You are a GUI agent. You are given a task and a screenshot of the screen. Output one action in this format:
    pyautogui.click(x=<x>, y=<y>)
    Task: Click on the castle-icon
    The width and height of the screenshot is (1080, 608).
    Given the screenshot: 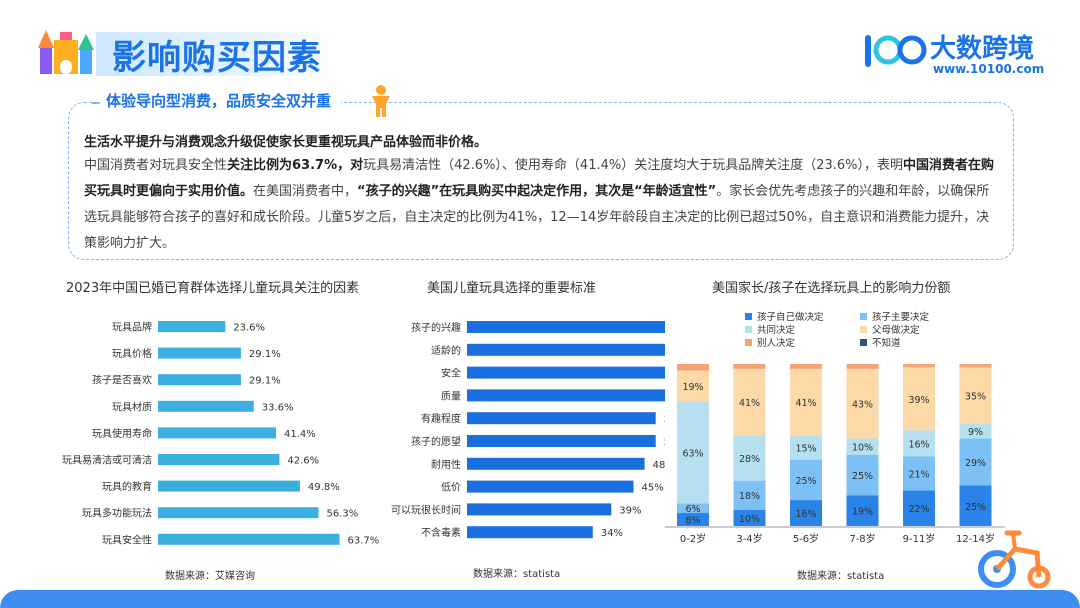 What is the action you would take?
    pyautogui.click(x=66, y=52)
    